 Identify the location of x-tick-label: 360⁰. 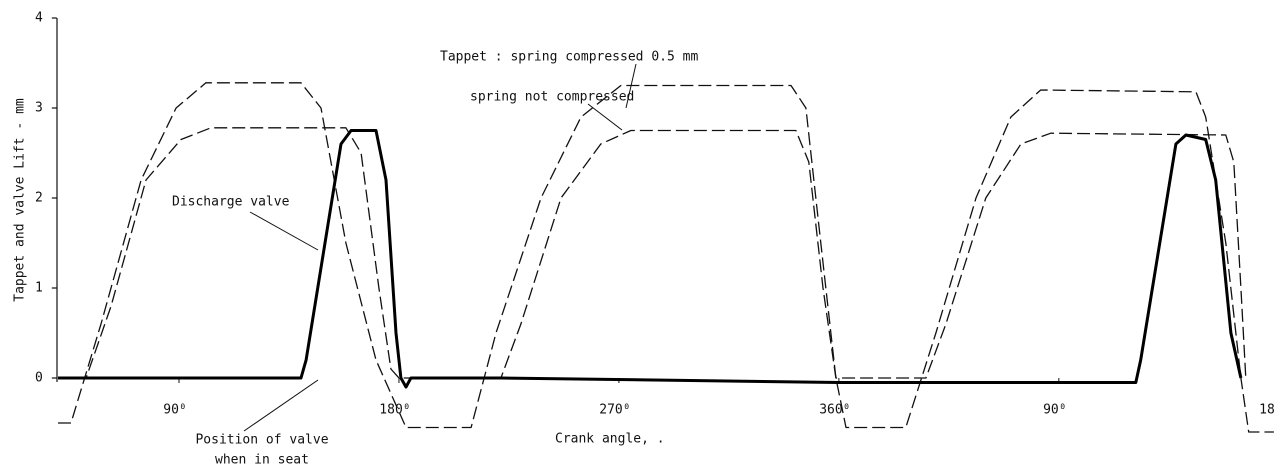
(834, 410).